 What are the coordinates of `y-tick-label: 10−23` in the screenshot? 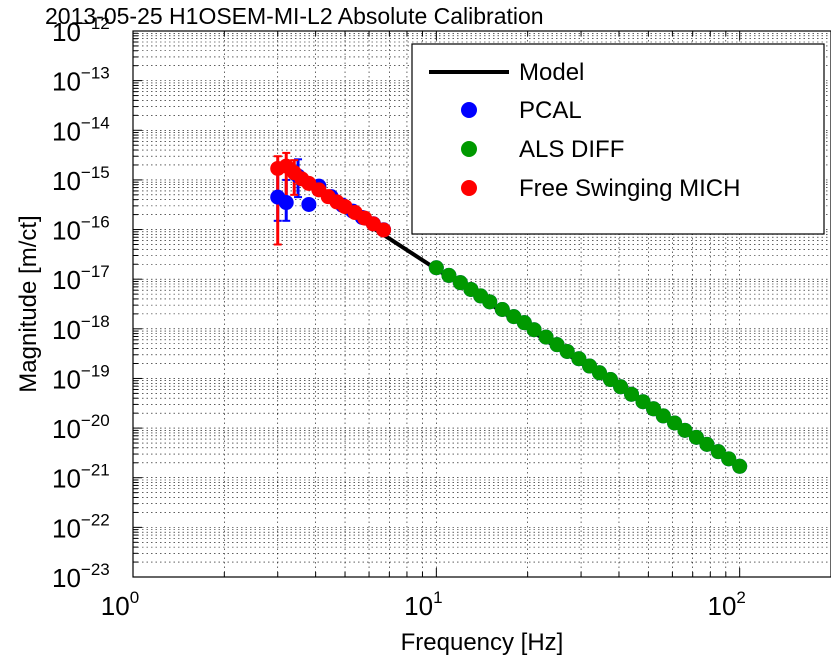 It's located at (81, 576).